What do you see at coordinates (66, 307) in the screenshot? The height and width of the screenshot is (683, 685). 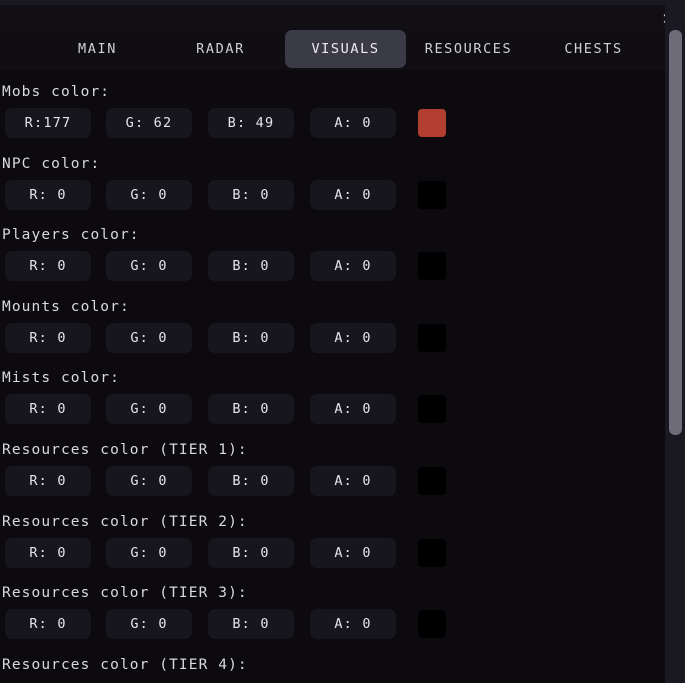 I see `color-group-label: Mounts color:` at bounding box center [66, 307].